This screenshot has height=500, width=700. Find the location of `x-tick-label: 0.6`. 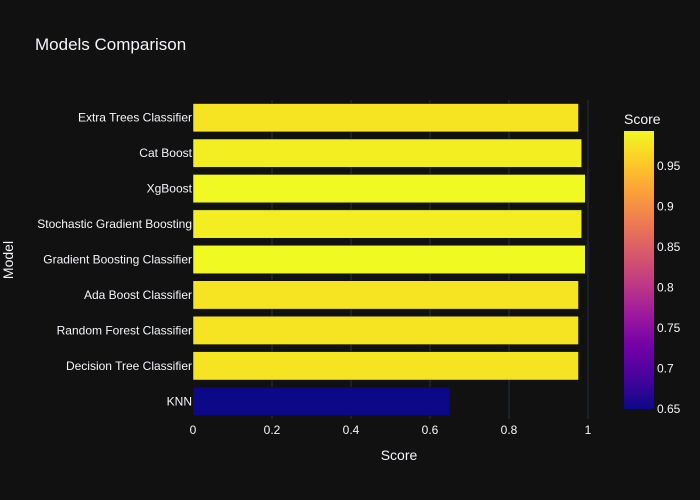

x-tick-label: 0.6 is located at coordinates (430, 430).